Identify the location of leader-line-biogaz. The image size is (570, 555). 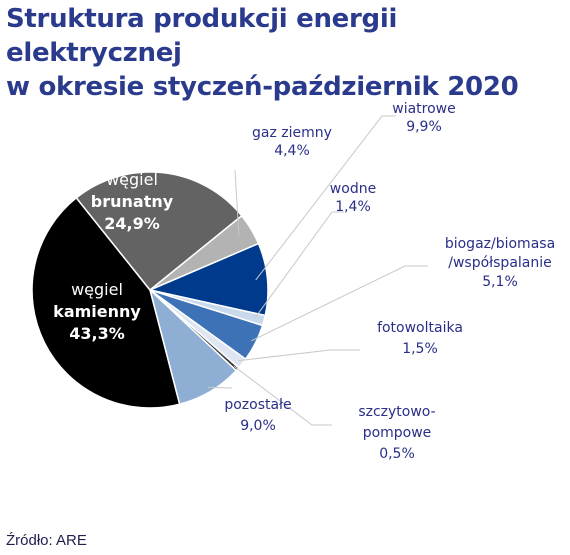
(339, 303).